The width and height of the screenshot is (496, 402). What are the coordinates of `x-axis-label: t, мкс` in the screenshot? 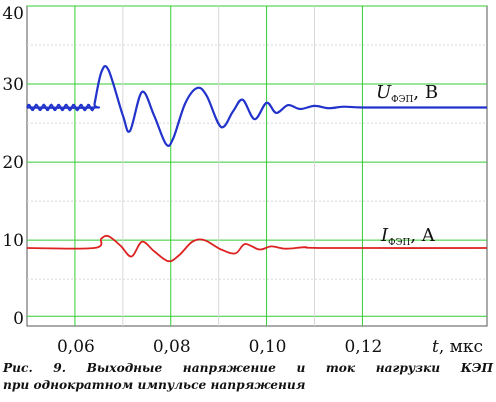 It's located at (457, 347).